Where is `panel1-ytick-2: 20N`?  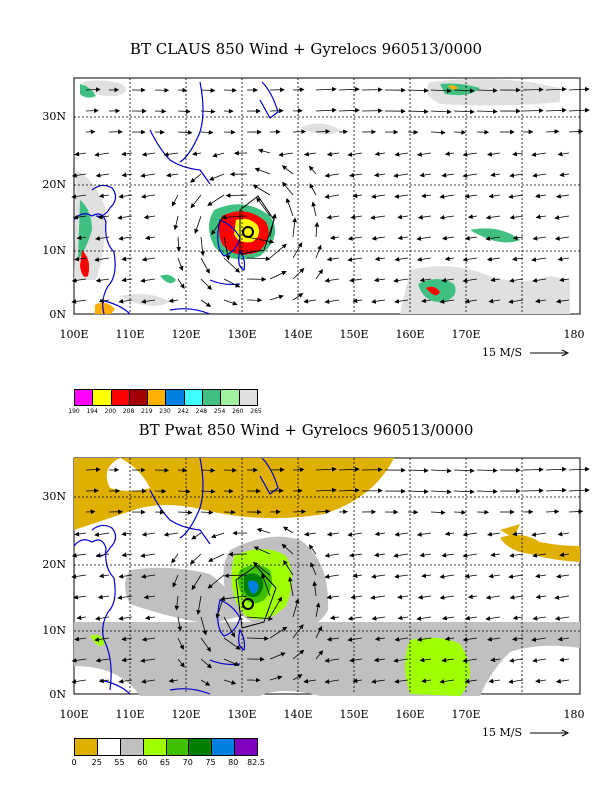 panel1-ytick-2: 20N is located at coordinates (54, 184).